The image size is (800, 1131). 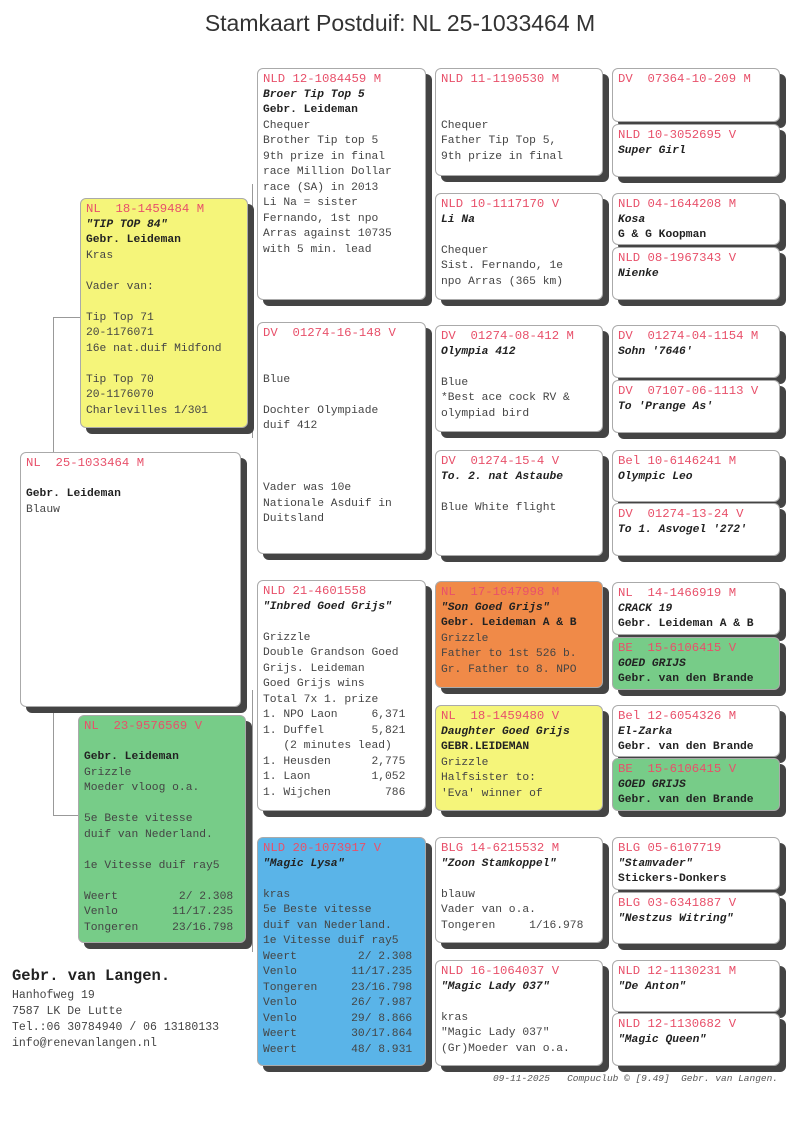 I want to click on pigeon-name: Olympia 412, so click(x=478, y=351).